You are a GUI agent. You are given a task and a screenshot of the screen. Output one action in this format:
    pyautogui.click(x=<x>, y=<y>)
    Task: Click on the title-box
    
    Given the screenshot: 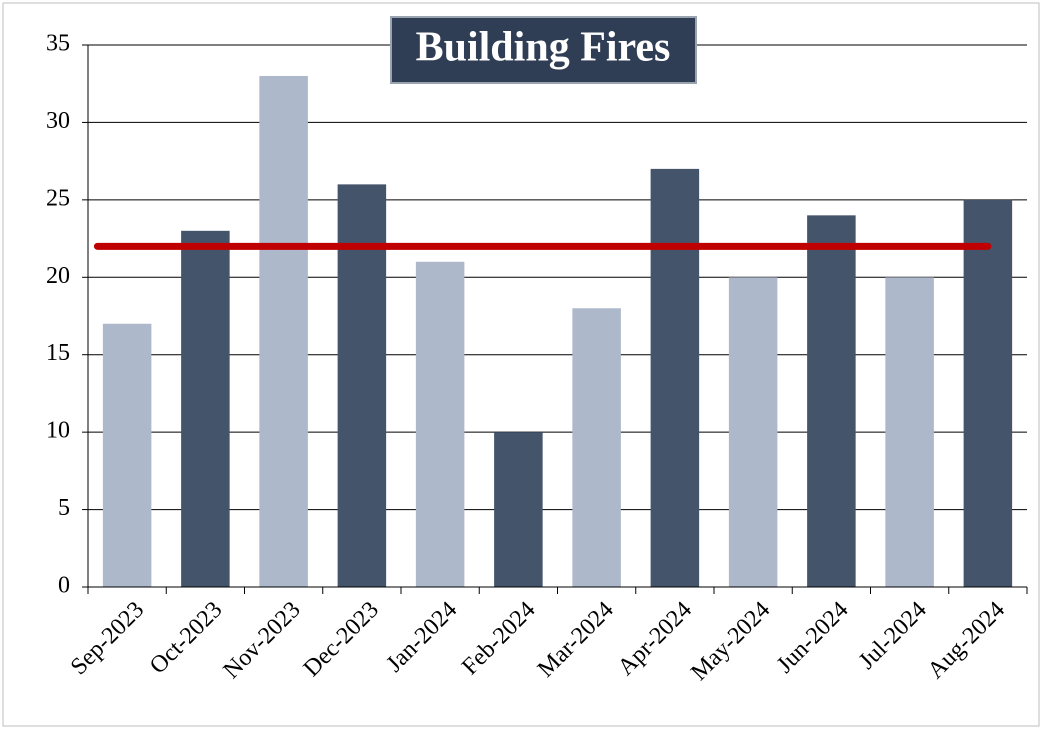 What is the action you would take?
    pyautogui.click(x=543, y=50)
    